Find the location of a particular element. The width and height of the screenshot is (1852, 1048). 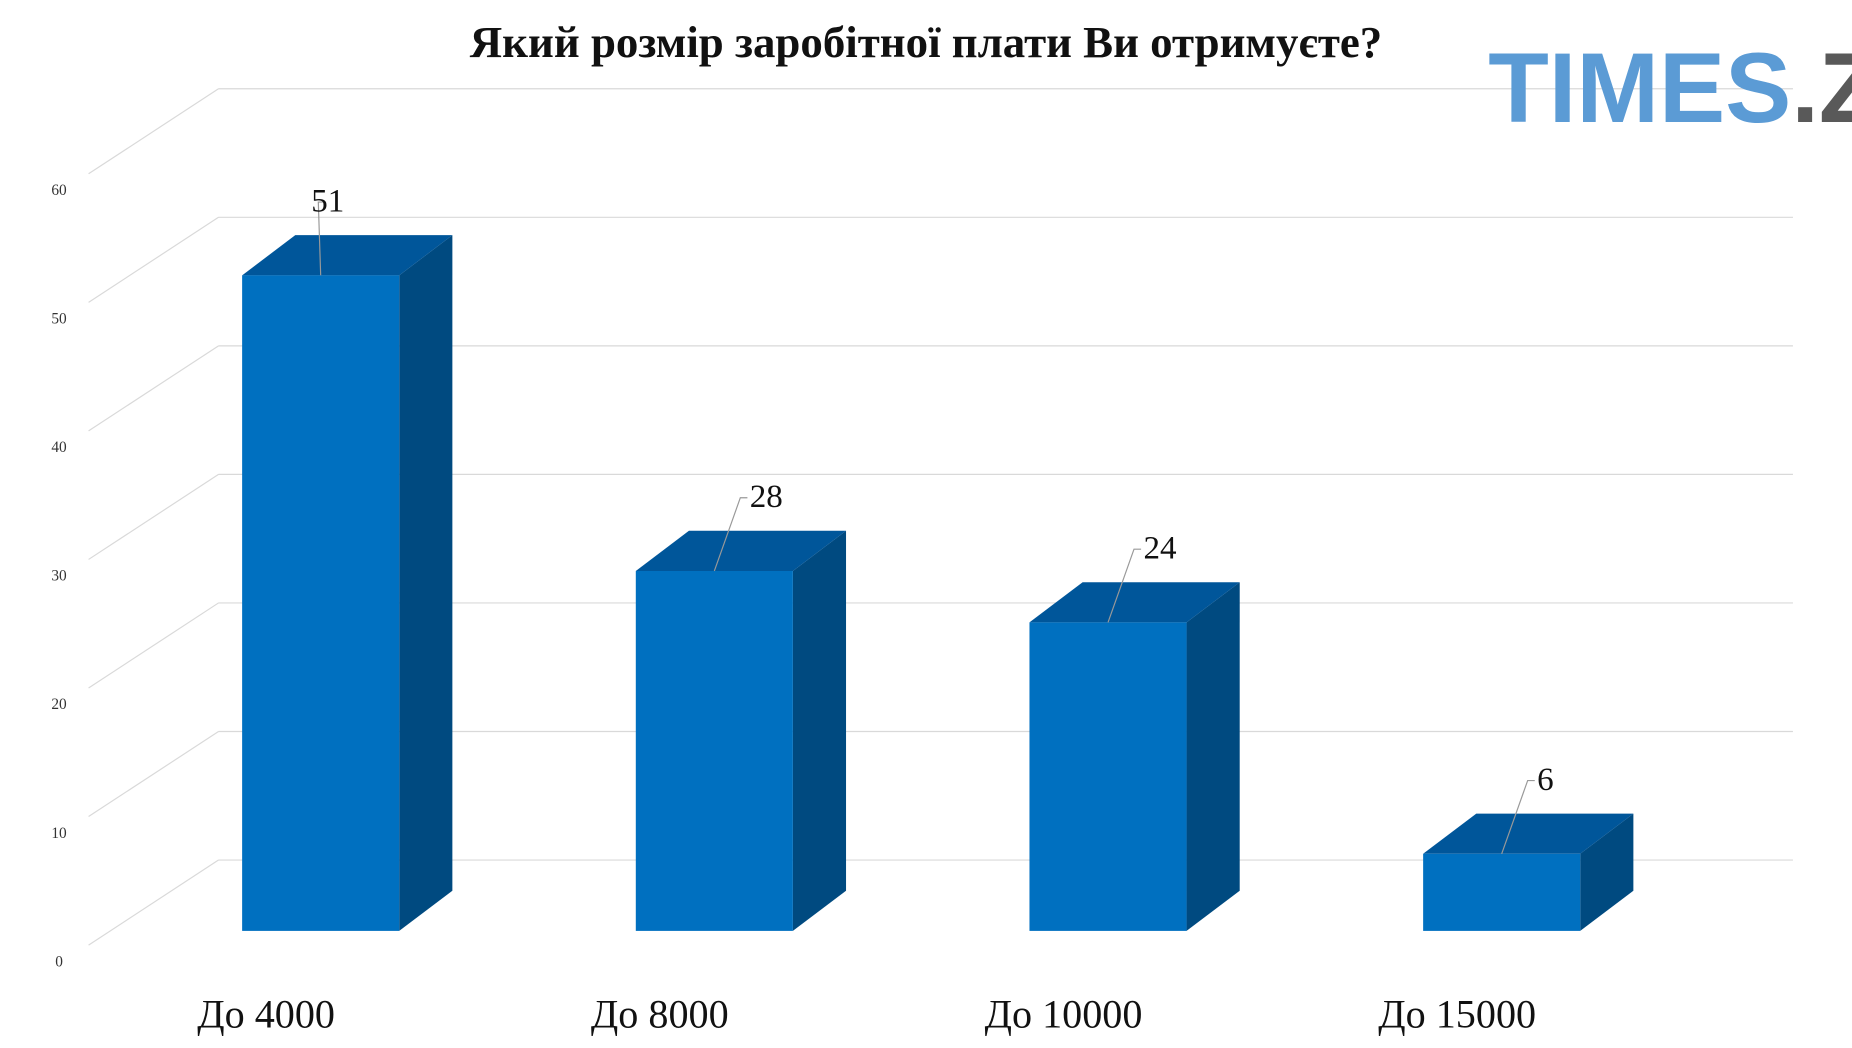

x-tick-label: До 4000 is located at coordinates (266, 1014).